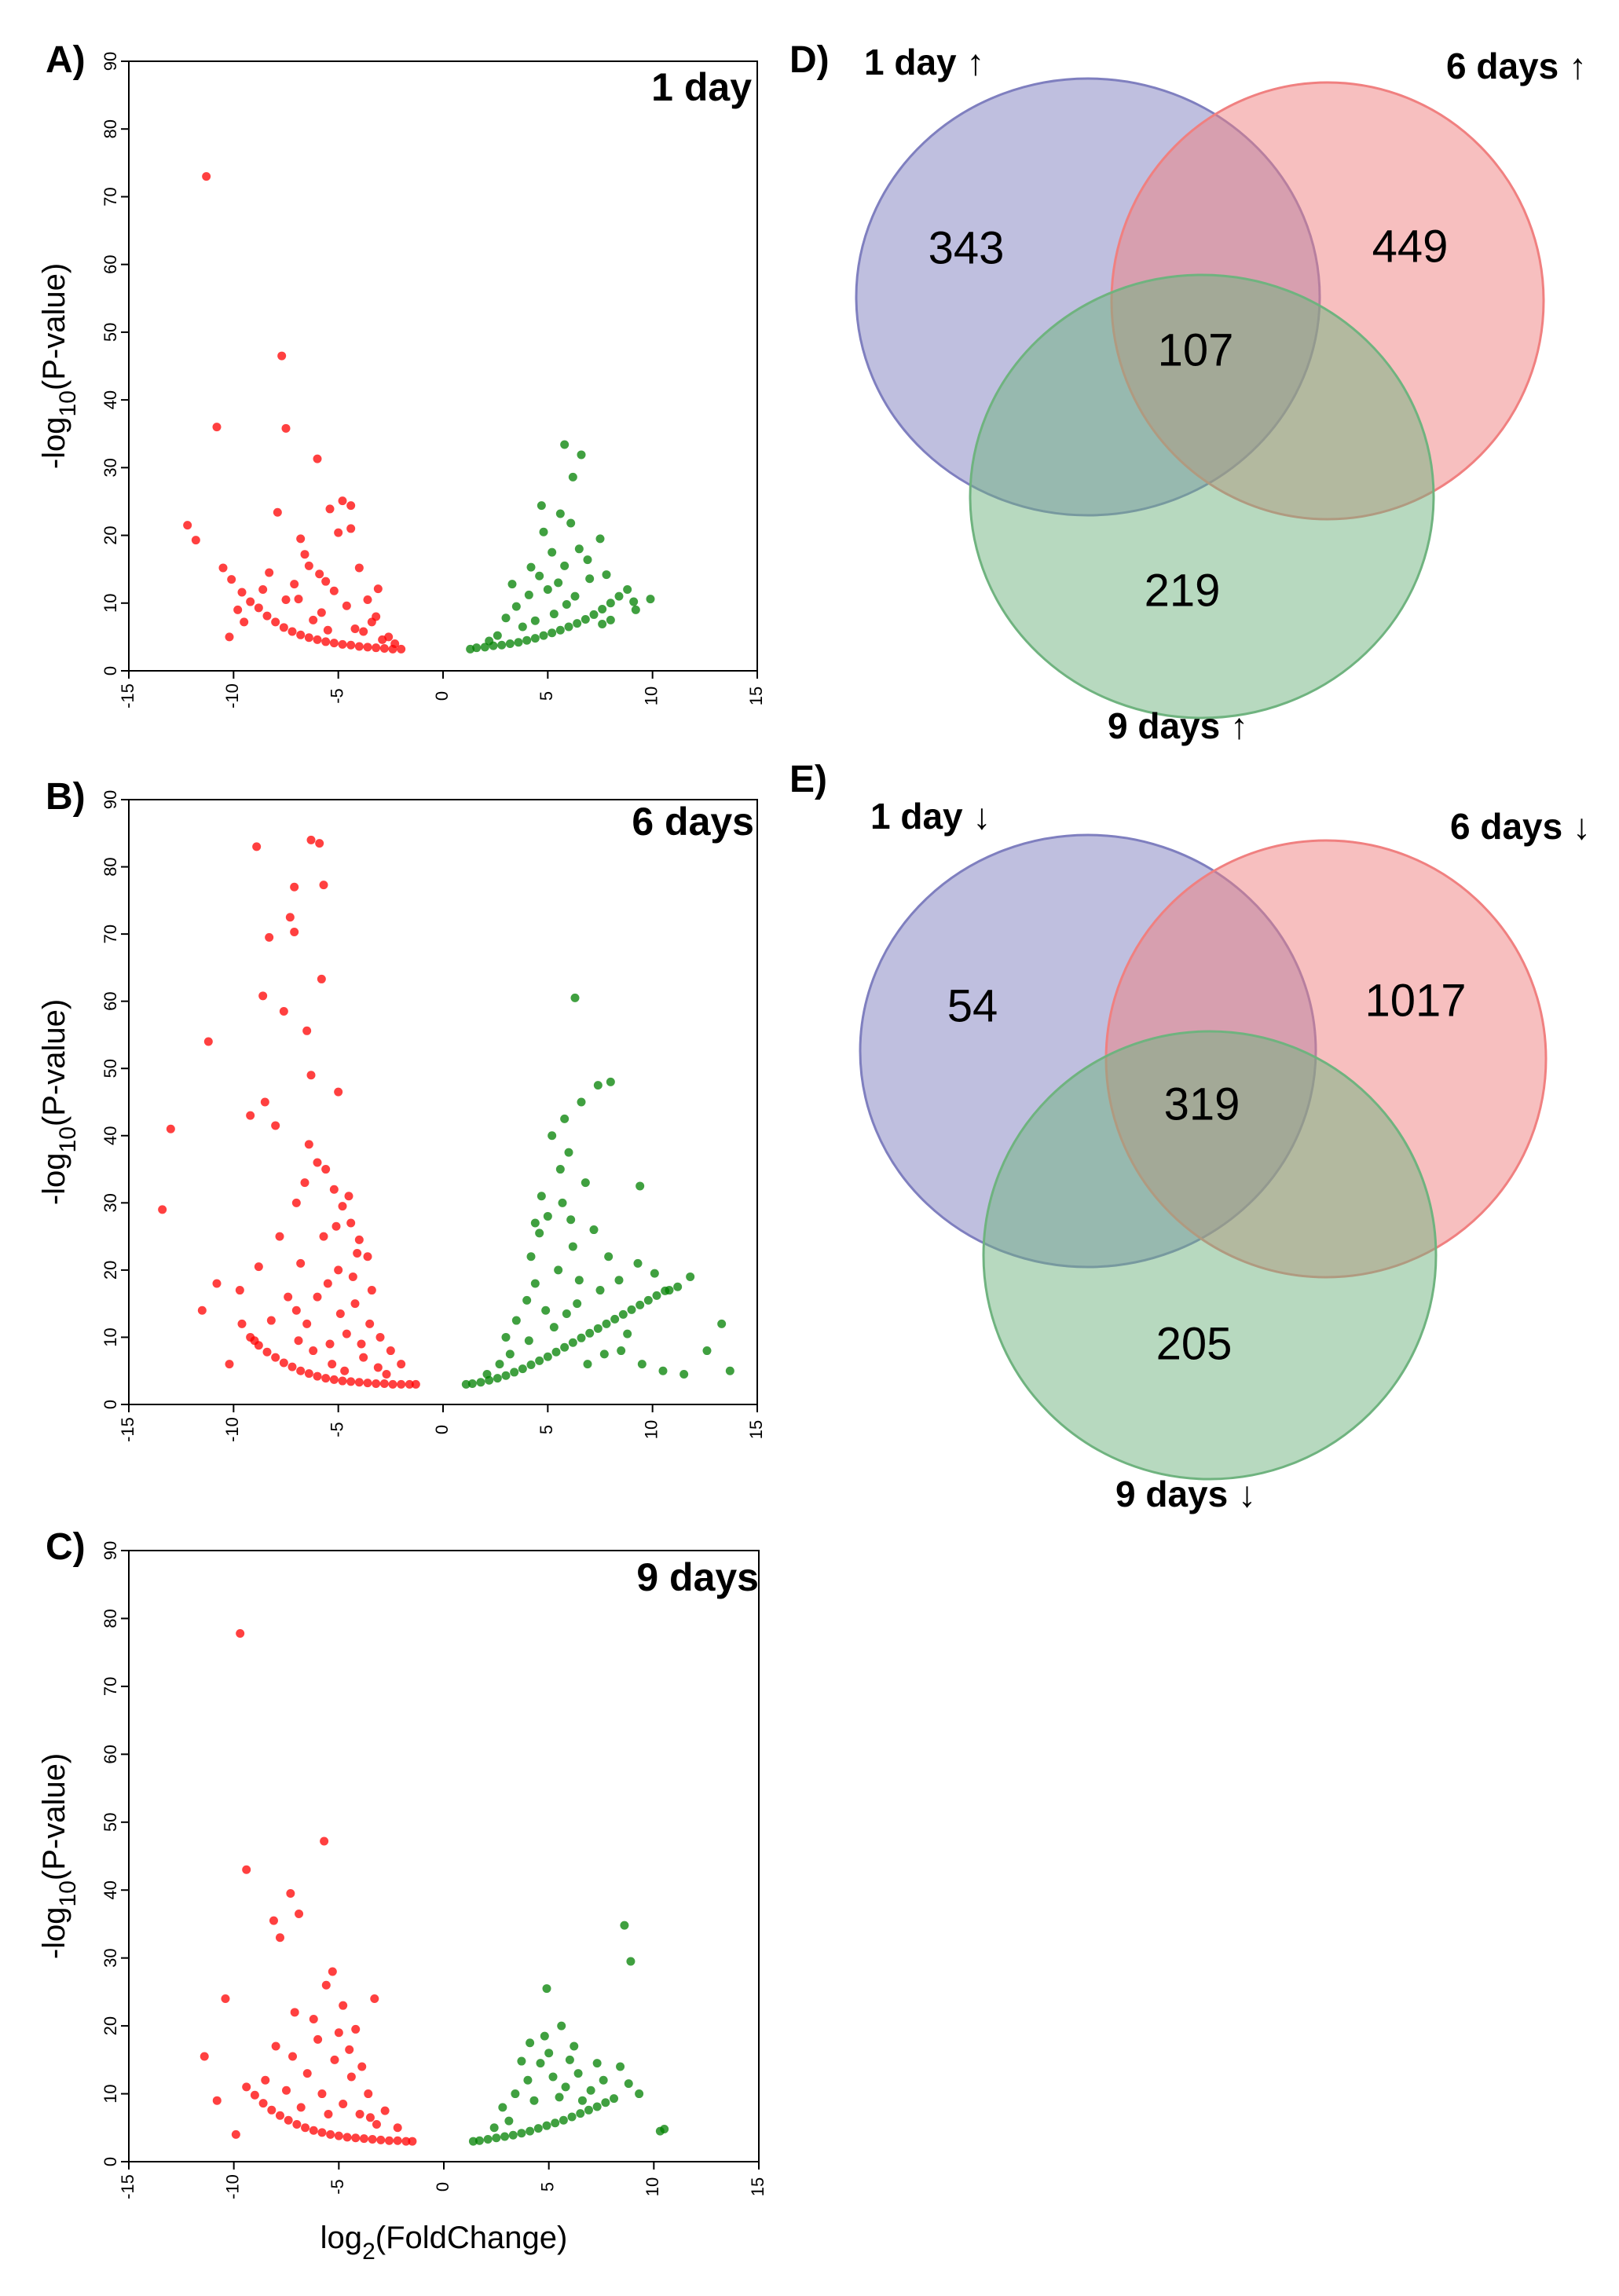 Image resolution: width=1619 pixels, height=2296 pixels. What do you see at coordinates (442, 2187) in the screenshot?
I see `x-tick-label-c: 0` at bounding box center [442, 2187].